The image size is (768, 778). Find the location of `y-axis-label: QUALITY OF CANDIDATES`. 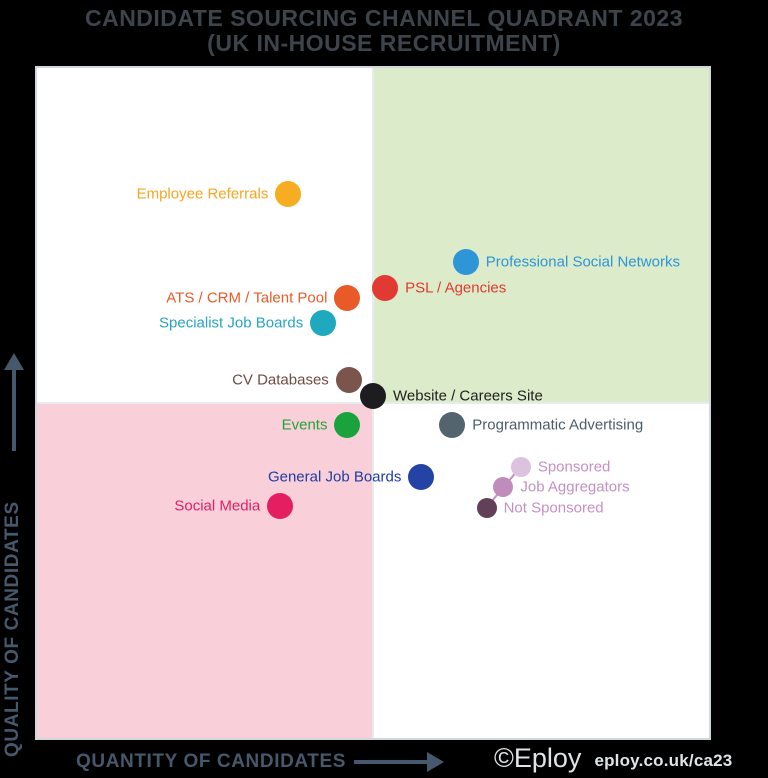

y-axis-label: QUALITY OF CANDIDATES is located at coordinates (12, 629).